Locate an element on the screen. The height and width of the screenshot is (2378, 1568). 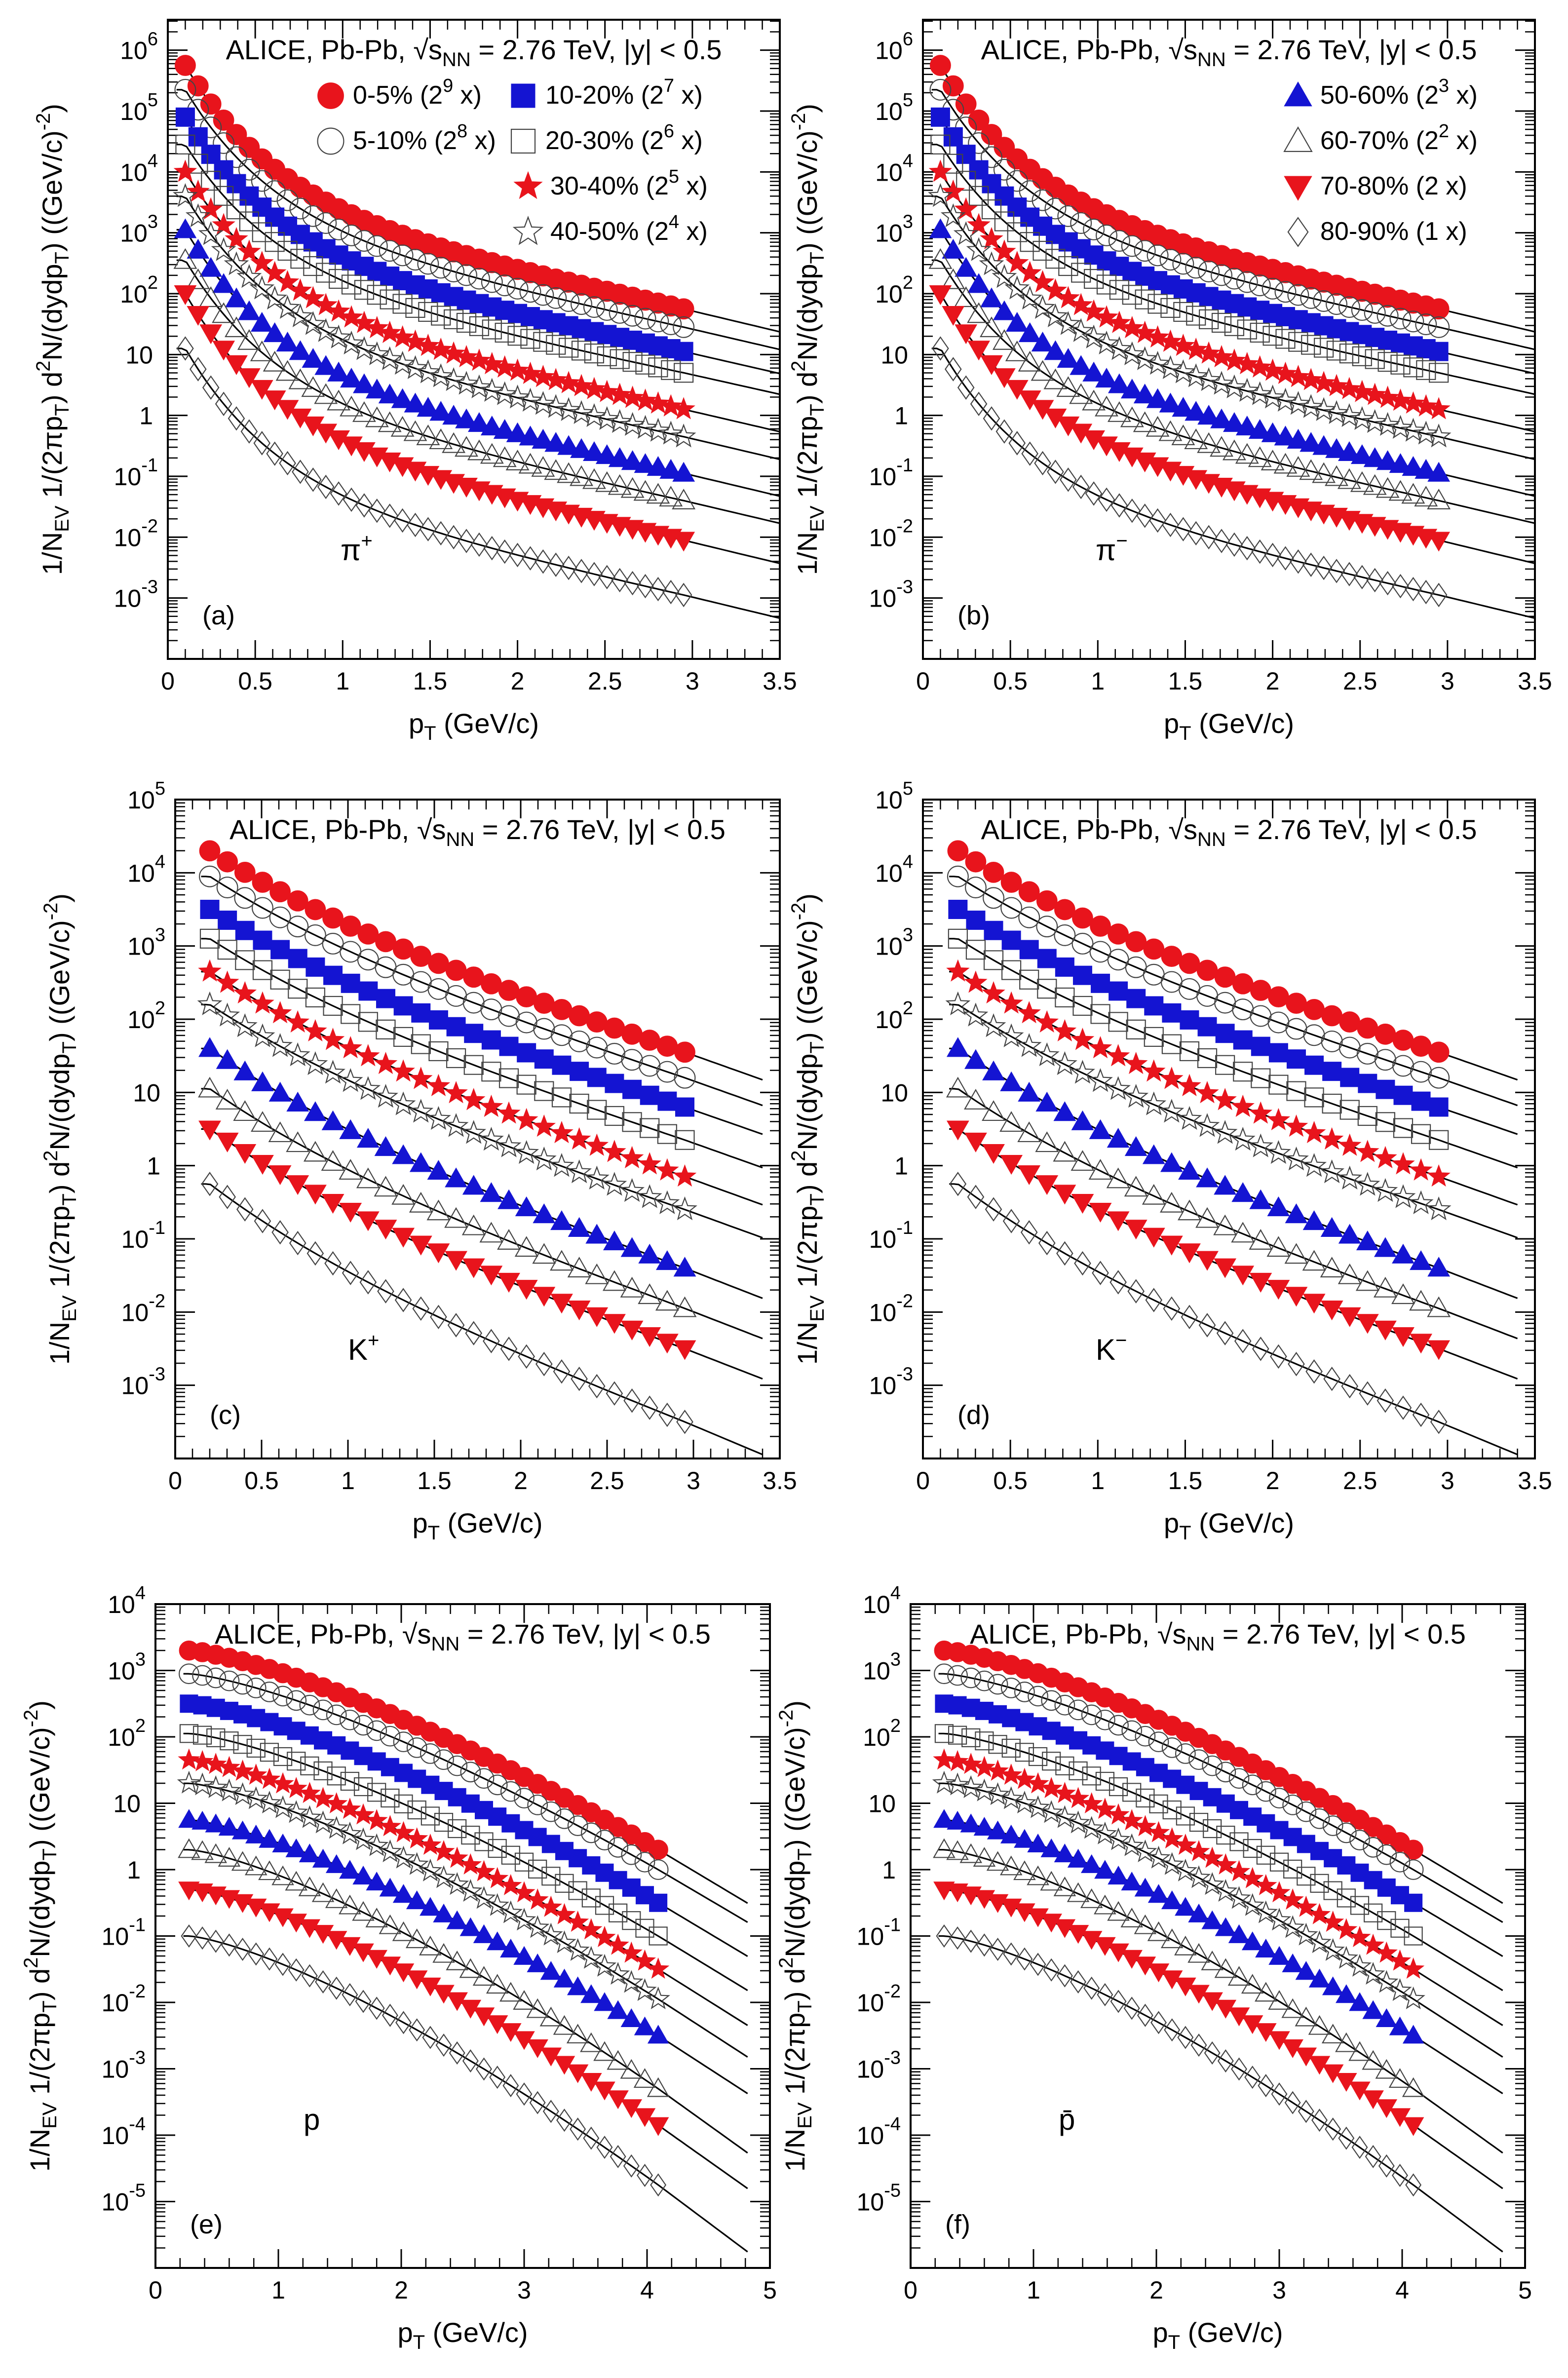
x-axis-title: pT (GeV/c) is located at coordinates (1229, 726).